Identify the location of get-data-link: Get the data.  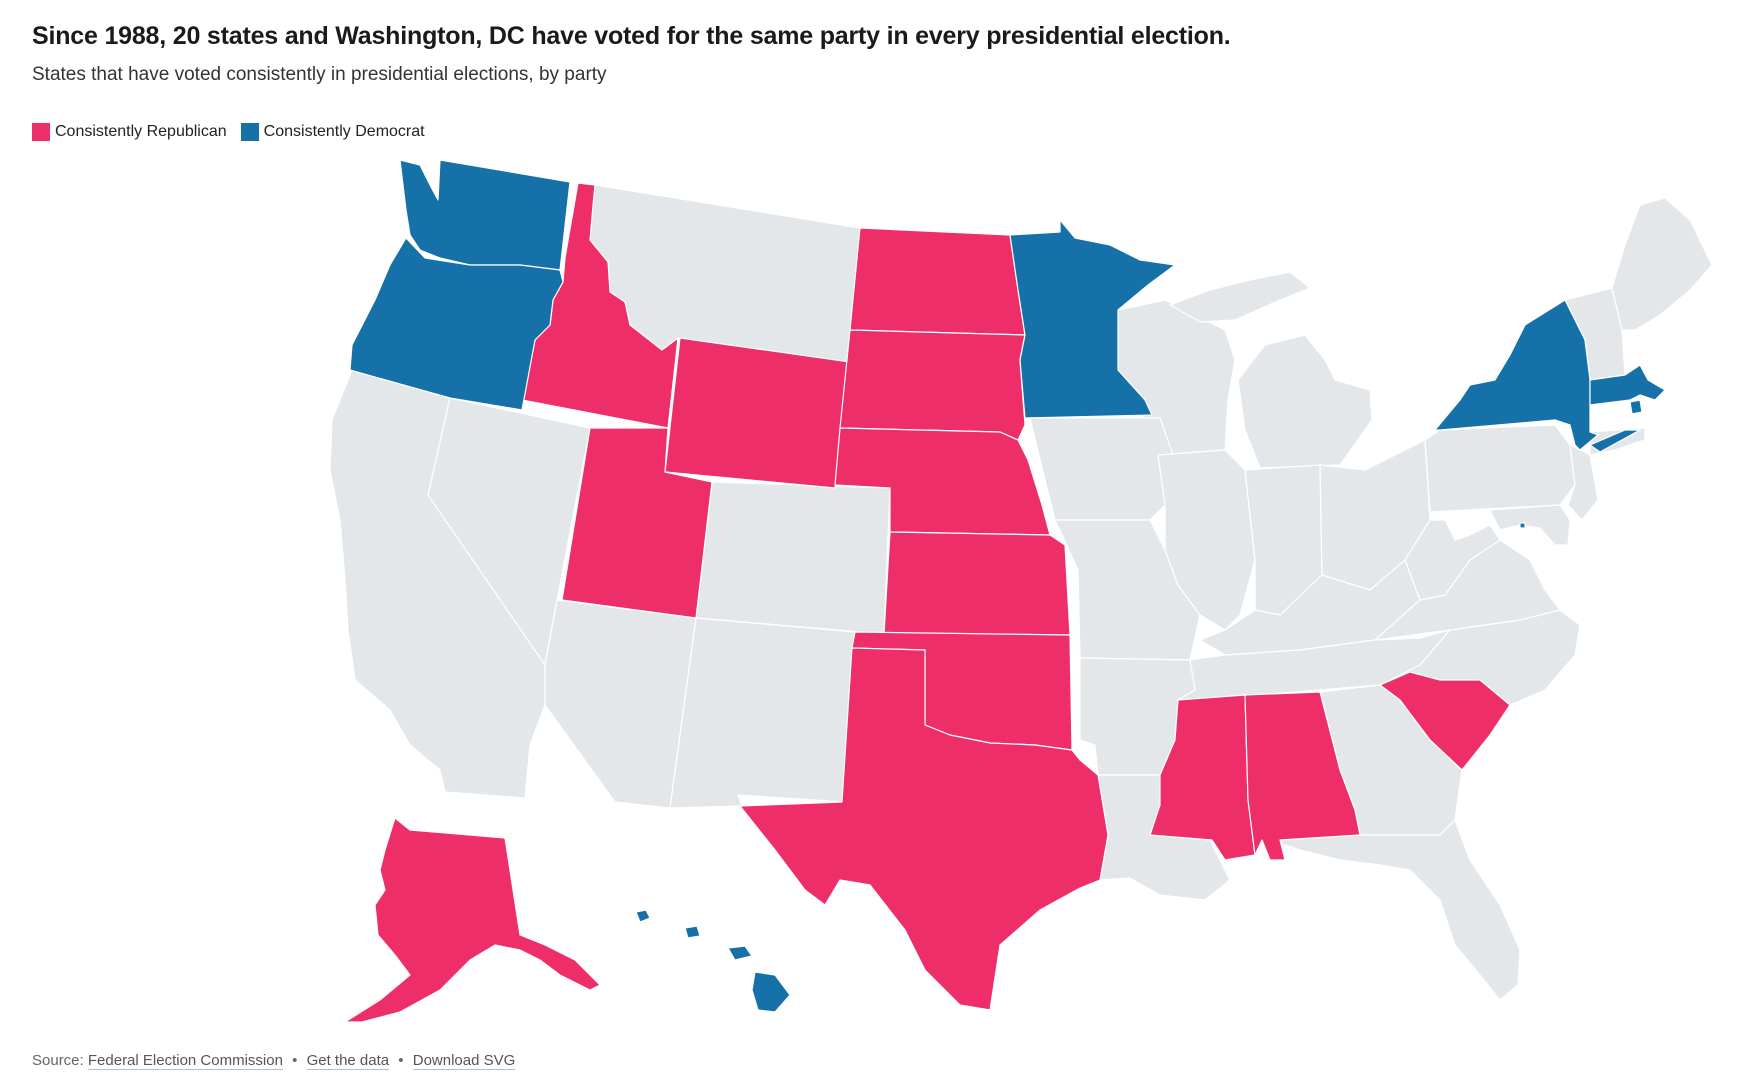
(348, 1061).